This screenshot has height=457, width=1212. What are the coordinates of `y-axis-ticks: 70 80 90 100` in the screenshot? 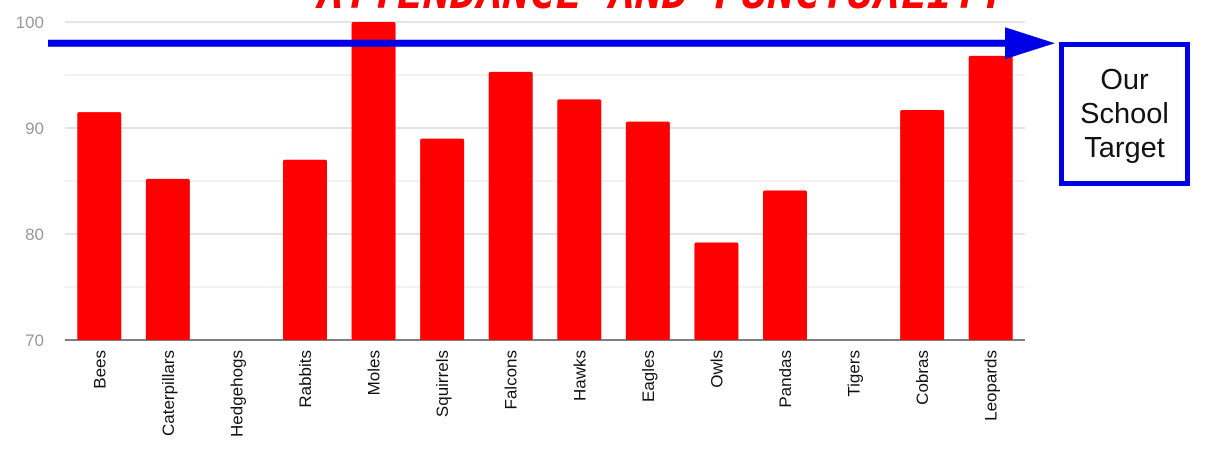 It's located at (30, 181).